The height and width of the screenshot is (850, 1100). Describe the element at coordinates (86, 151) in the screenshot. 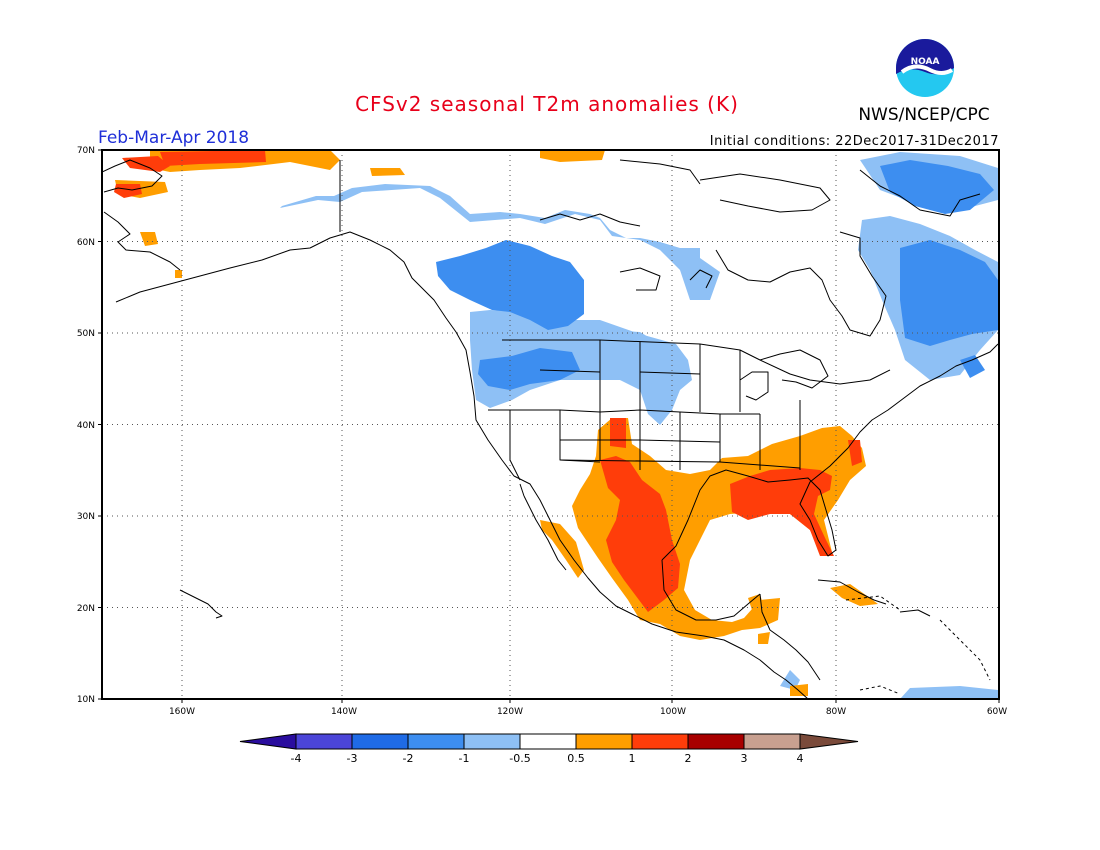

I see `lat-label: 70N` at that location.